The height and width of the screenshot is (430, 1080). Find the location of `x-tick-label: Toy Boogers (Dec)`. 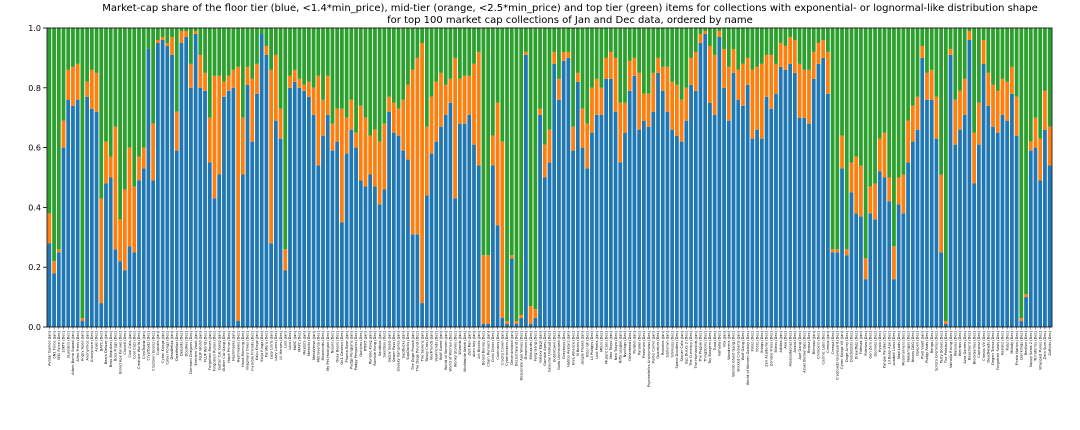

x-tick-label: Toy Boogers (Dec) is located at coordinates (710, 347).